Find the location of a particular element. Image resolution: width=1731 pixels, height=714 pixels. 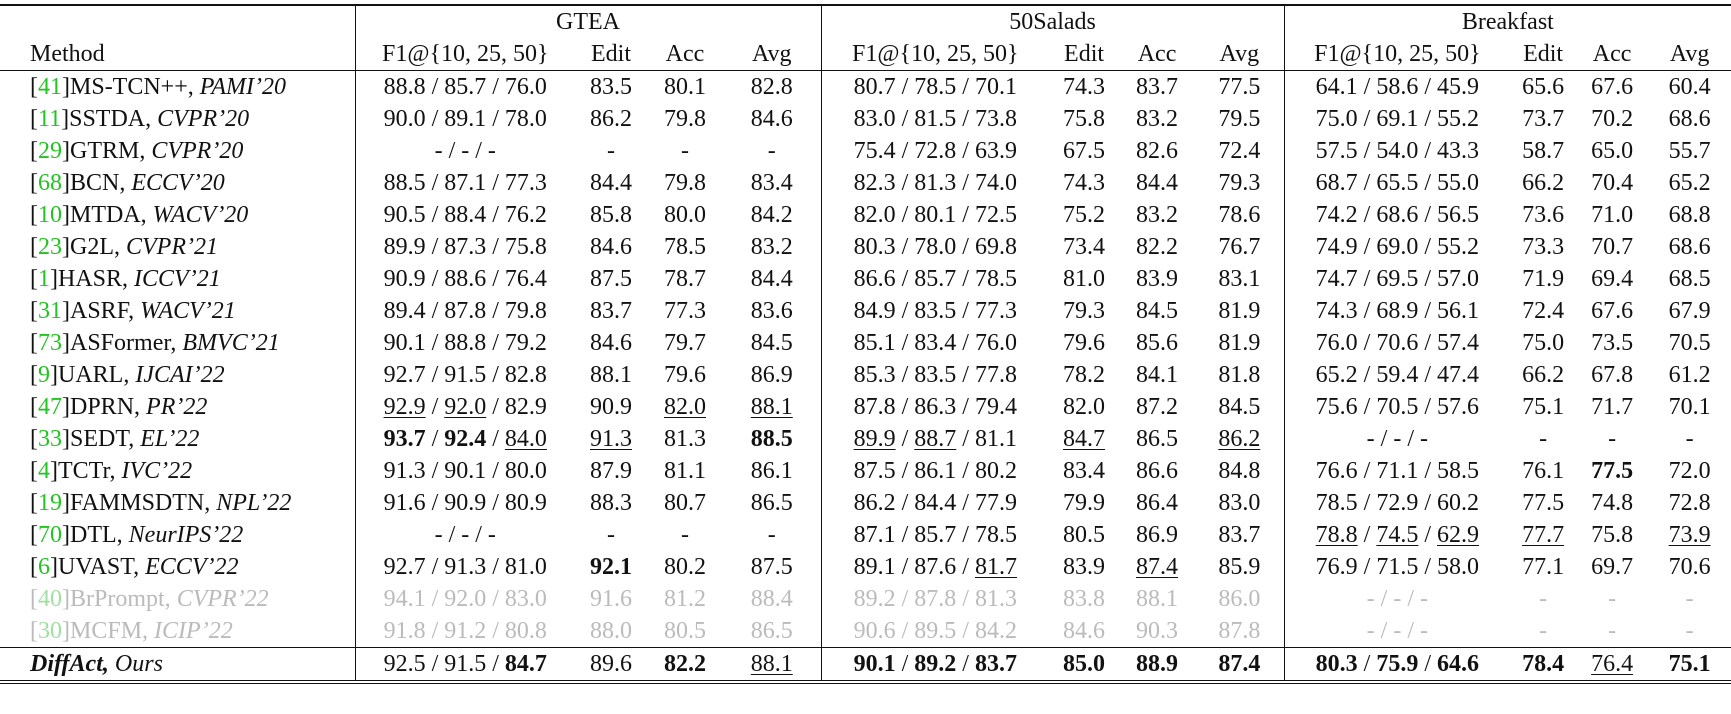

metric-cell: 70.5 is located at coordinates (1689, 343).